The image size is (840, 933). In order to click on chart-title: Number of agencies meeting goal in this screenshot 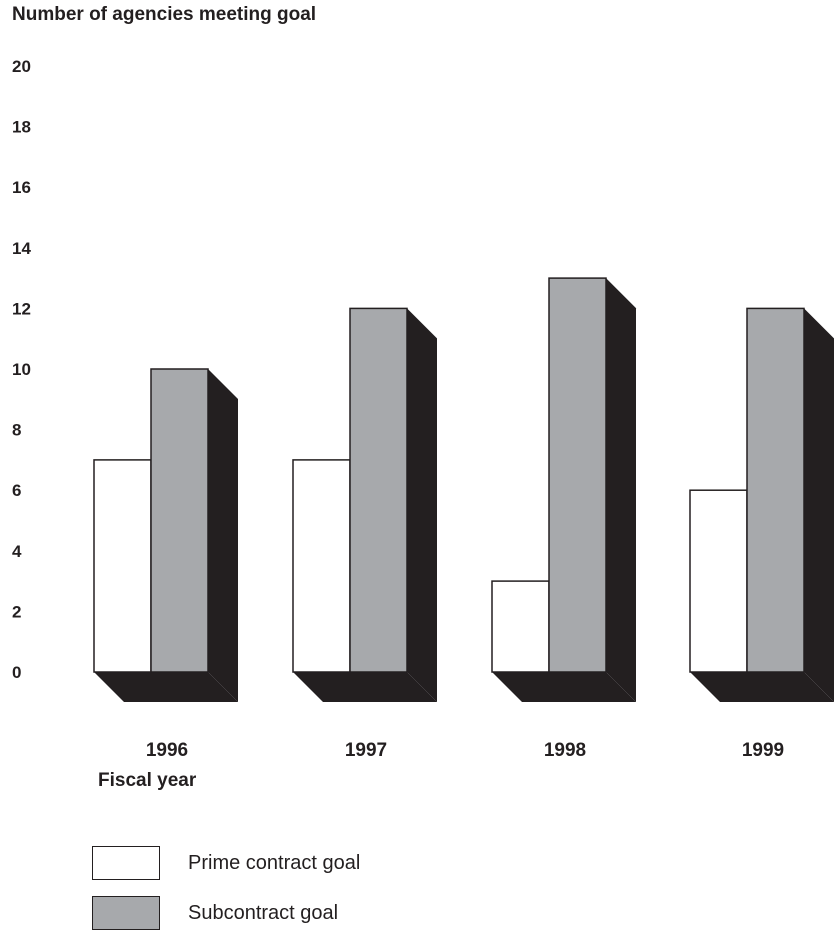, I will do `click(164, 14)`.